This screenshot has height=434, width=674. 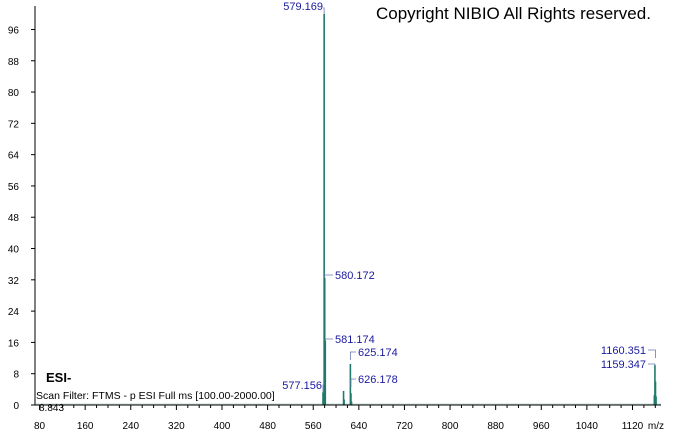 What do you see at coordinates (14, 62) in the screenshot?
I see `y-tick-label: 88` at bounding box center [14, 62].